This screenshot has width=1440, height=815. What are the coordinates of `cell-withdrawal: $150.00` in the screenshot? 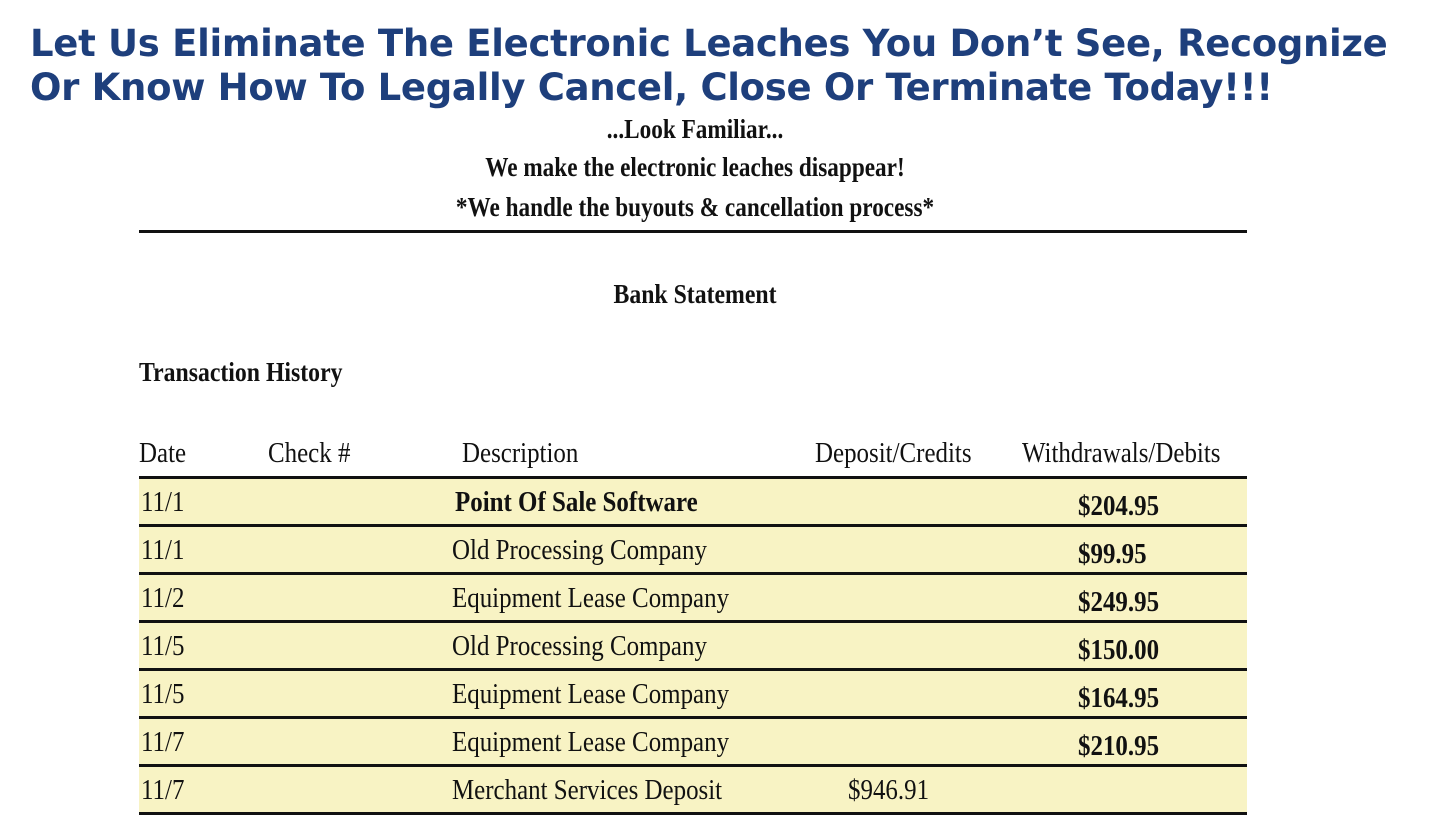 It's located at (1119, 650).